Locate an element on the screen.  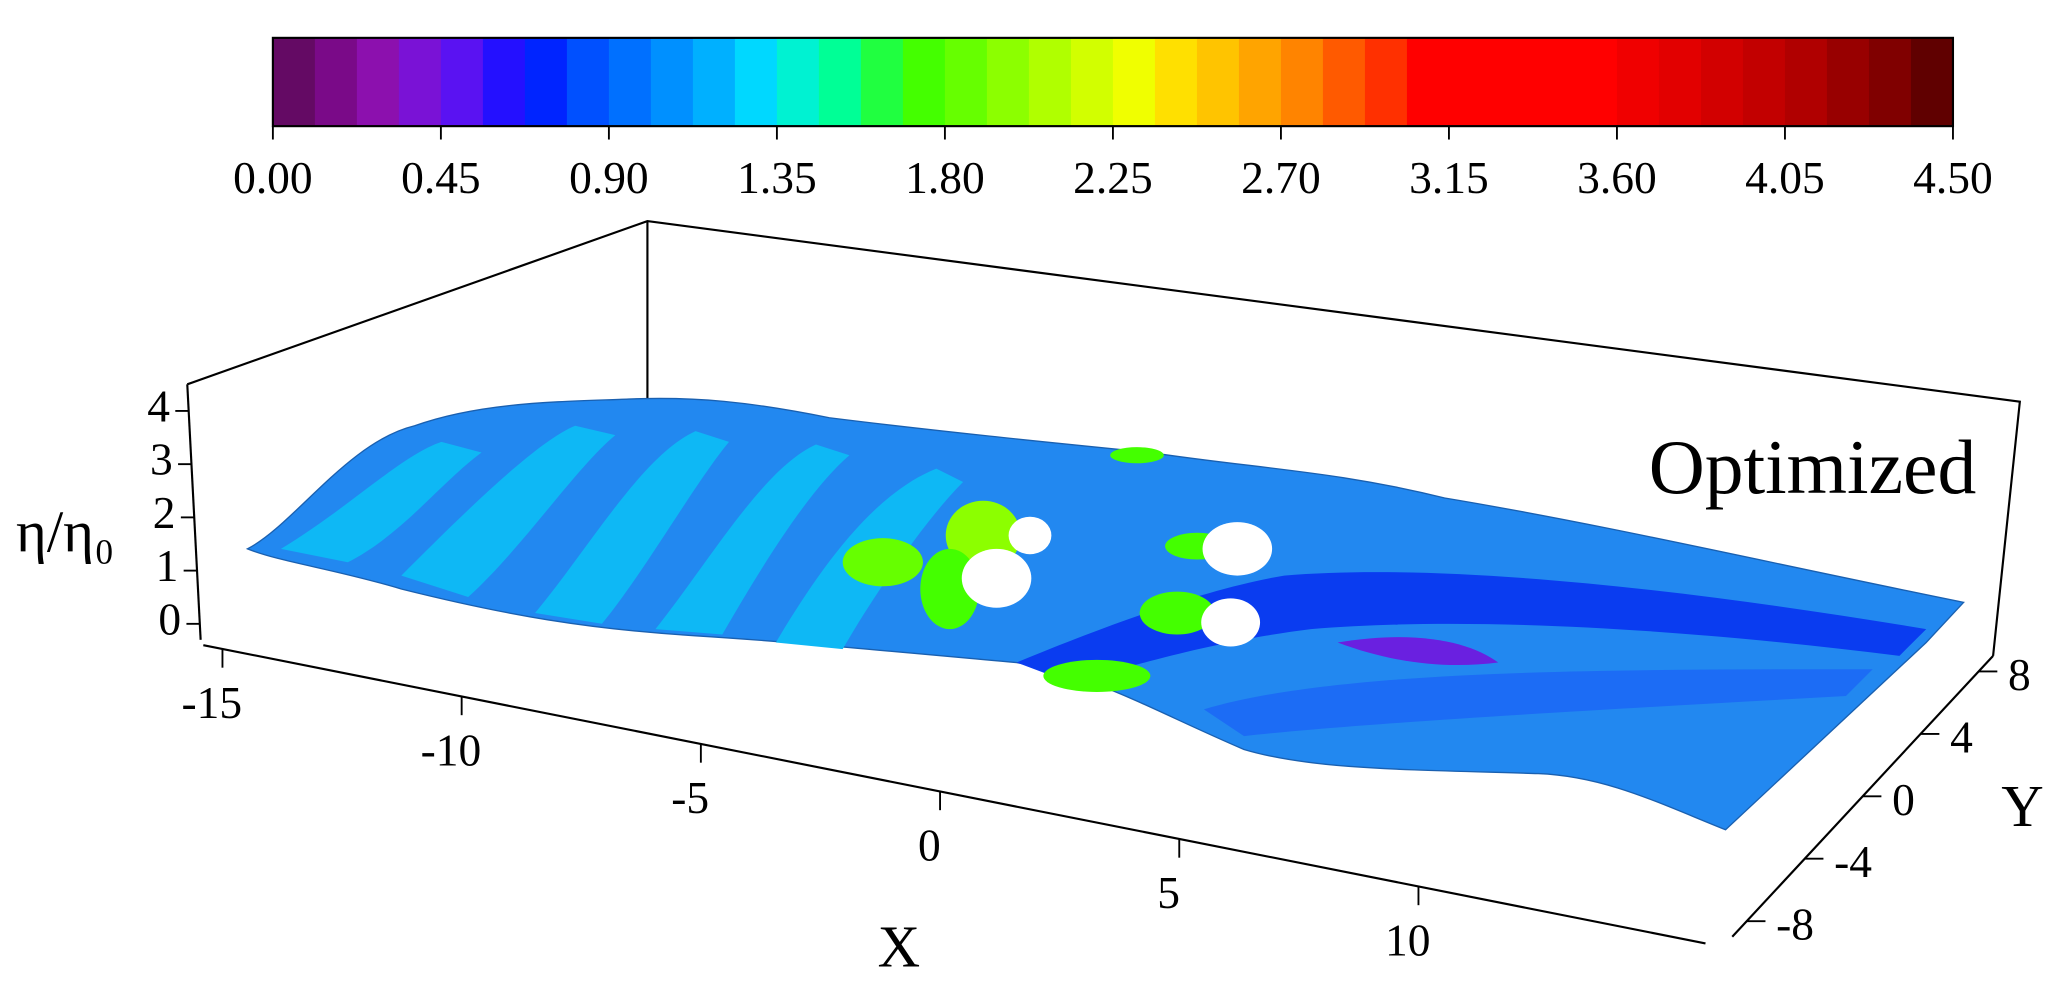
y-tick-label: 0 is located at coordinates (1903, 799).